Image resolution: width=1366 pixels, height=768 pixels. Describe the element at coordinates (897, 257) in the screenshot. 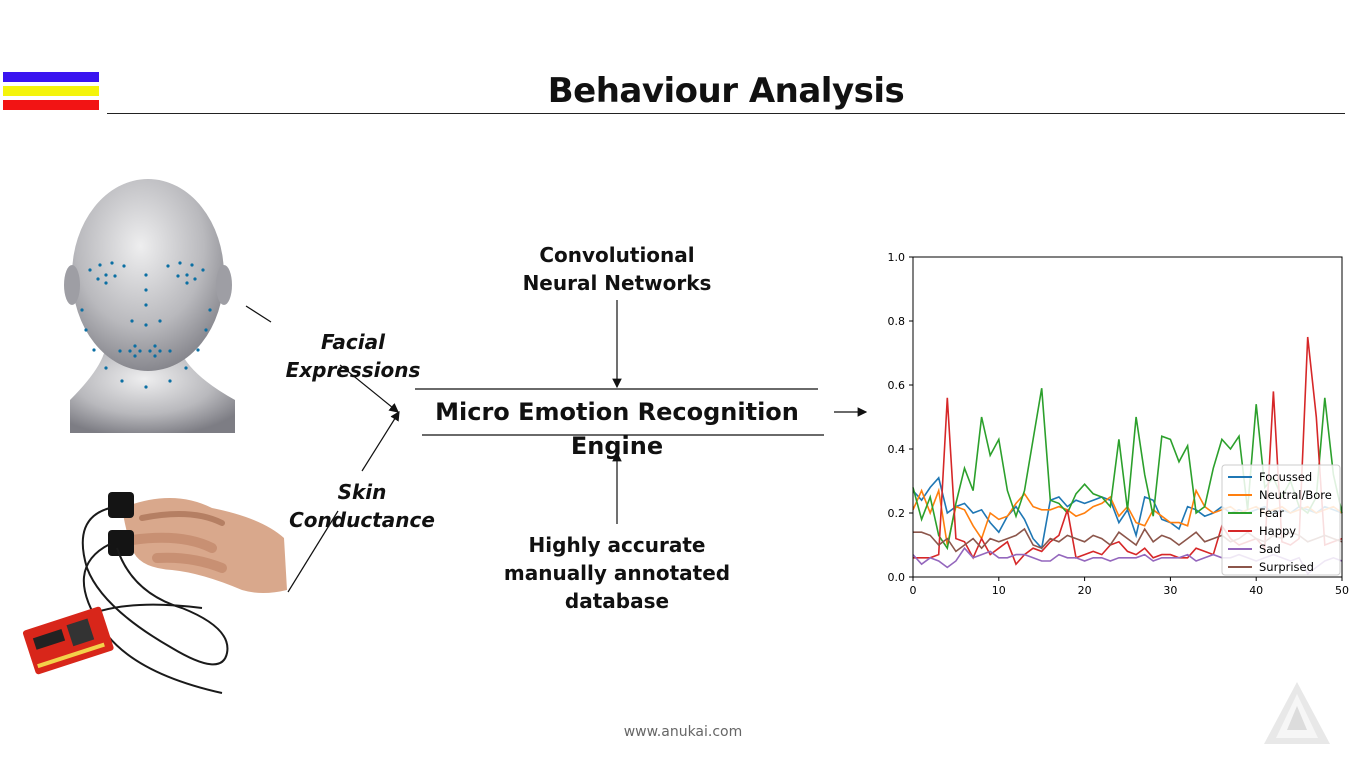

I see `y-tick-label: 1.0` at that location.